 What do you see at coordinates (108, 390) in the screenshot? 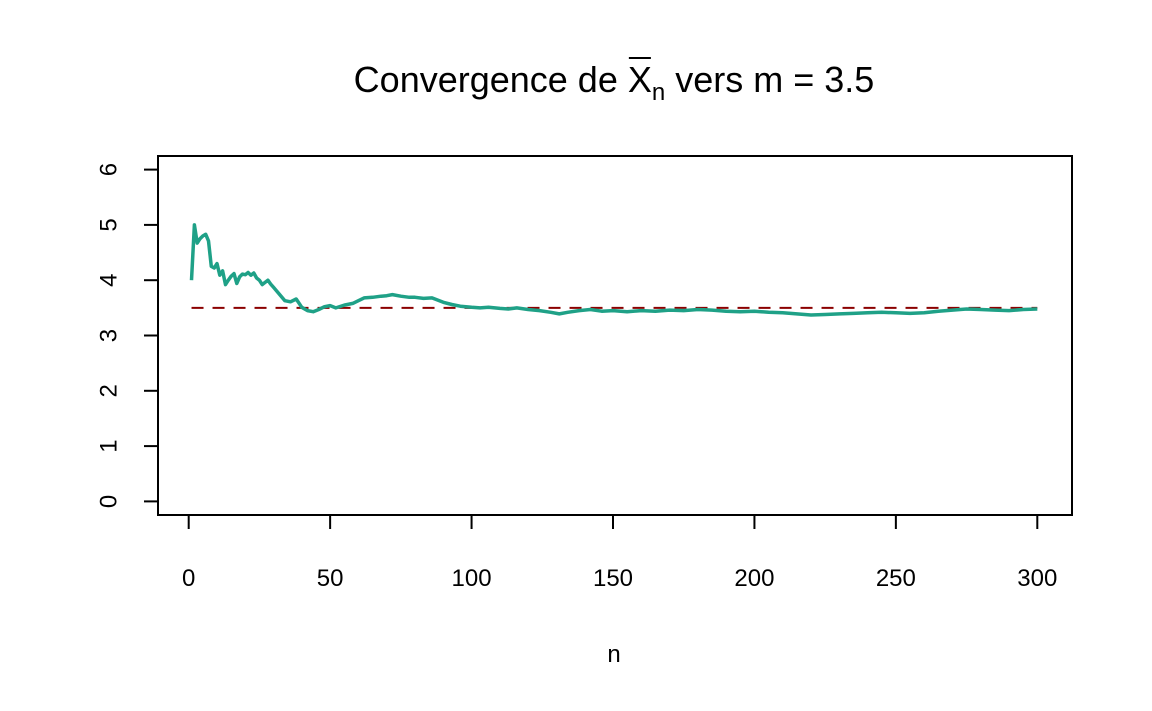
I see `y-tick-label: 2` at bounding box center [108, 390].